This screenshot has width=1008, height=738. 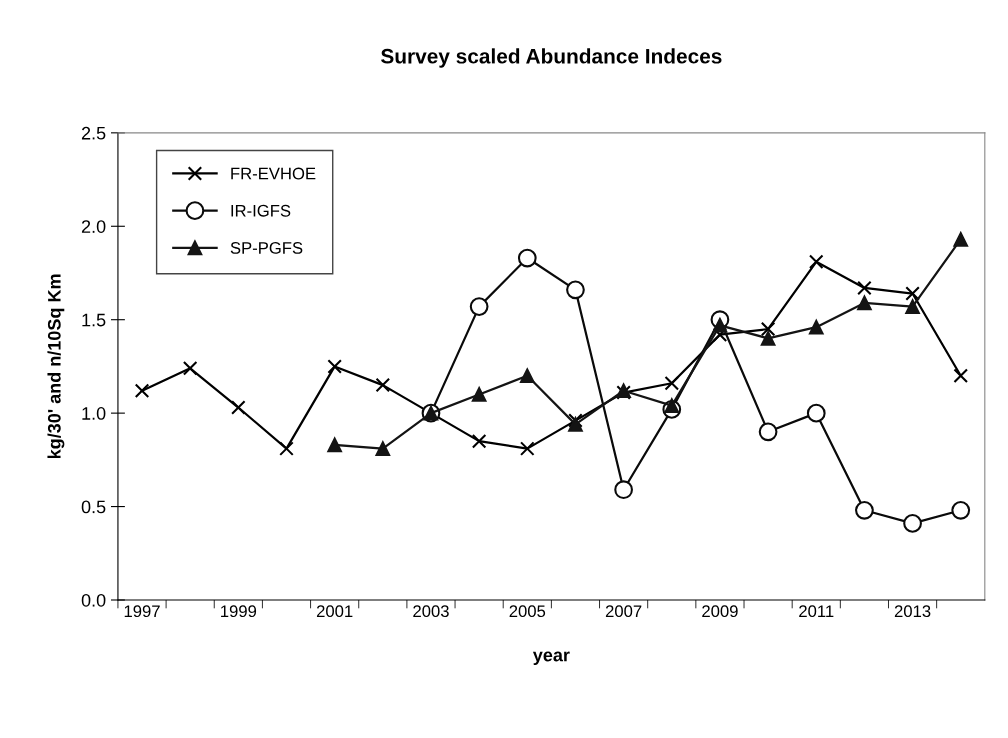 What do you see at coordinates (142, 611) in the screenshot?
I see `x-tick-label: 1997` at bounding box center [142, 611].